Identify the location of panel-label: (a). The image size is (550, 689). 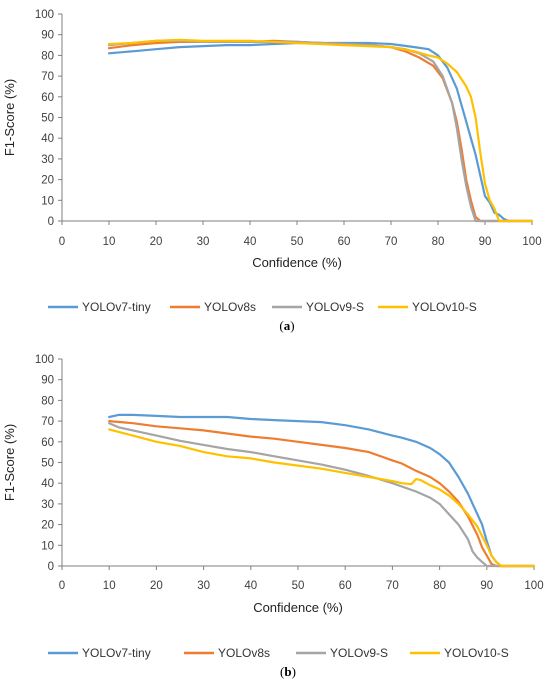
(286, 325).